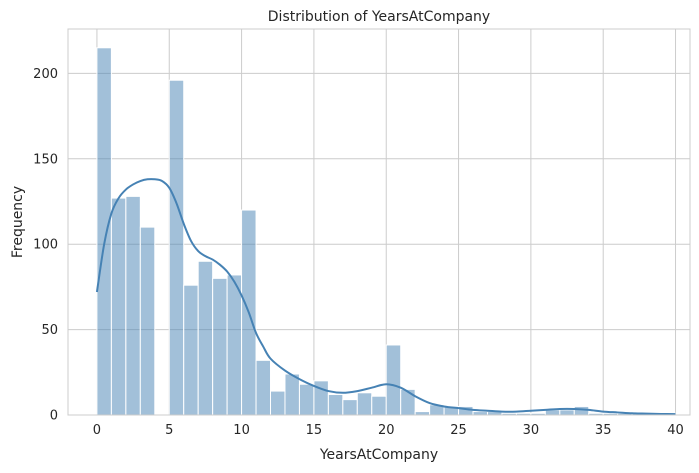 This screenshot has width=699, height=473. I want to click on y-tick-labels: 0 50 100 150 200, so click(45, 245).